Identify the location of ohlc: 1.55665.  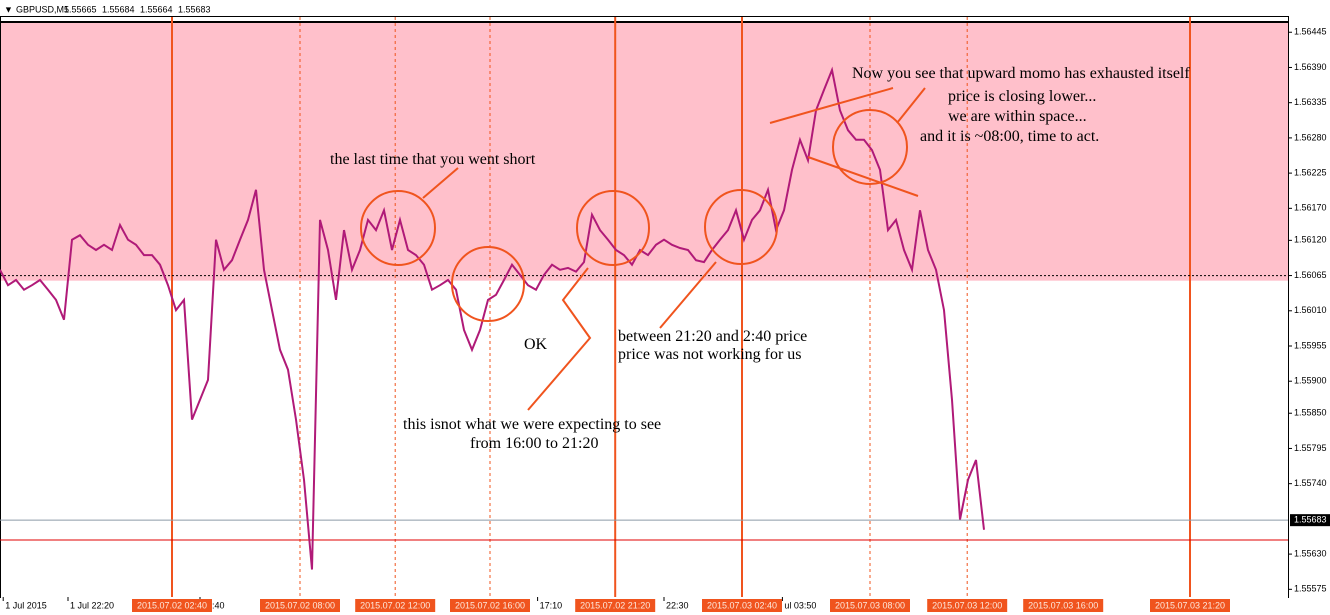
(80, 9).